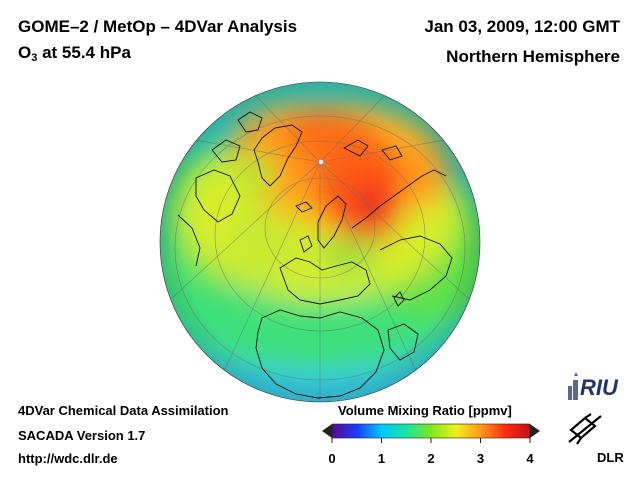 The height and width of the screenshot is (480, 640). I want to click on dlr-logo-text: DLR, so click(610, 457).